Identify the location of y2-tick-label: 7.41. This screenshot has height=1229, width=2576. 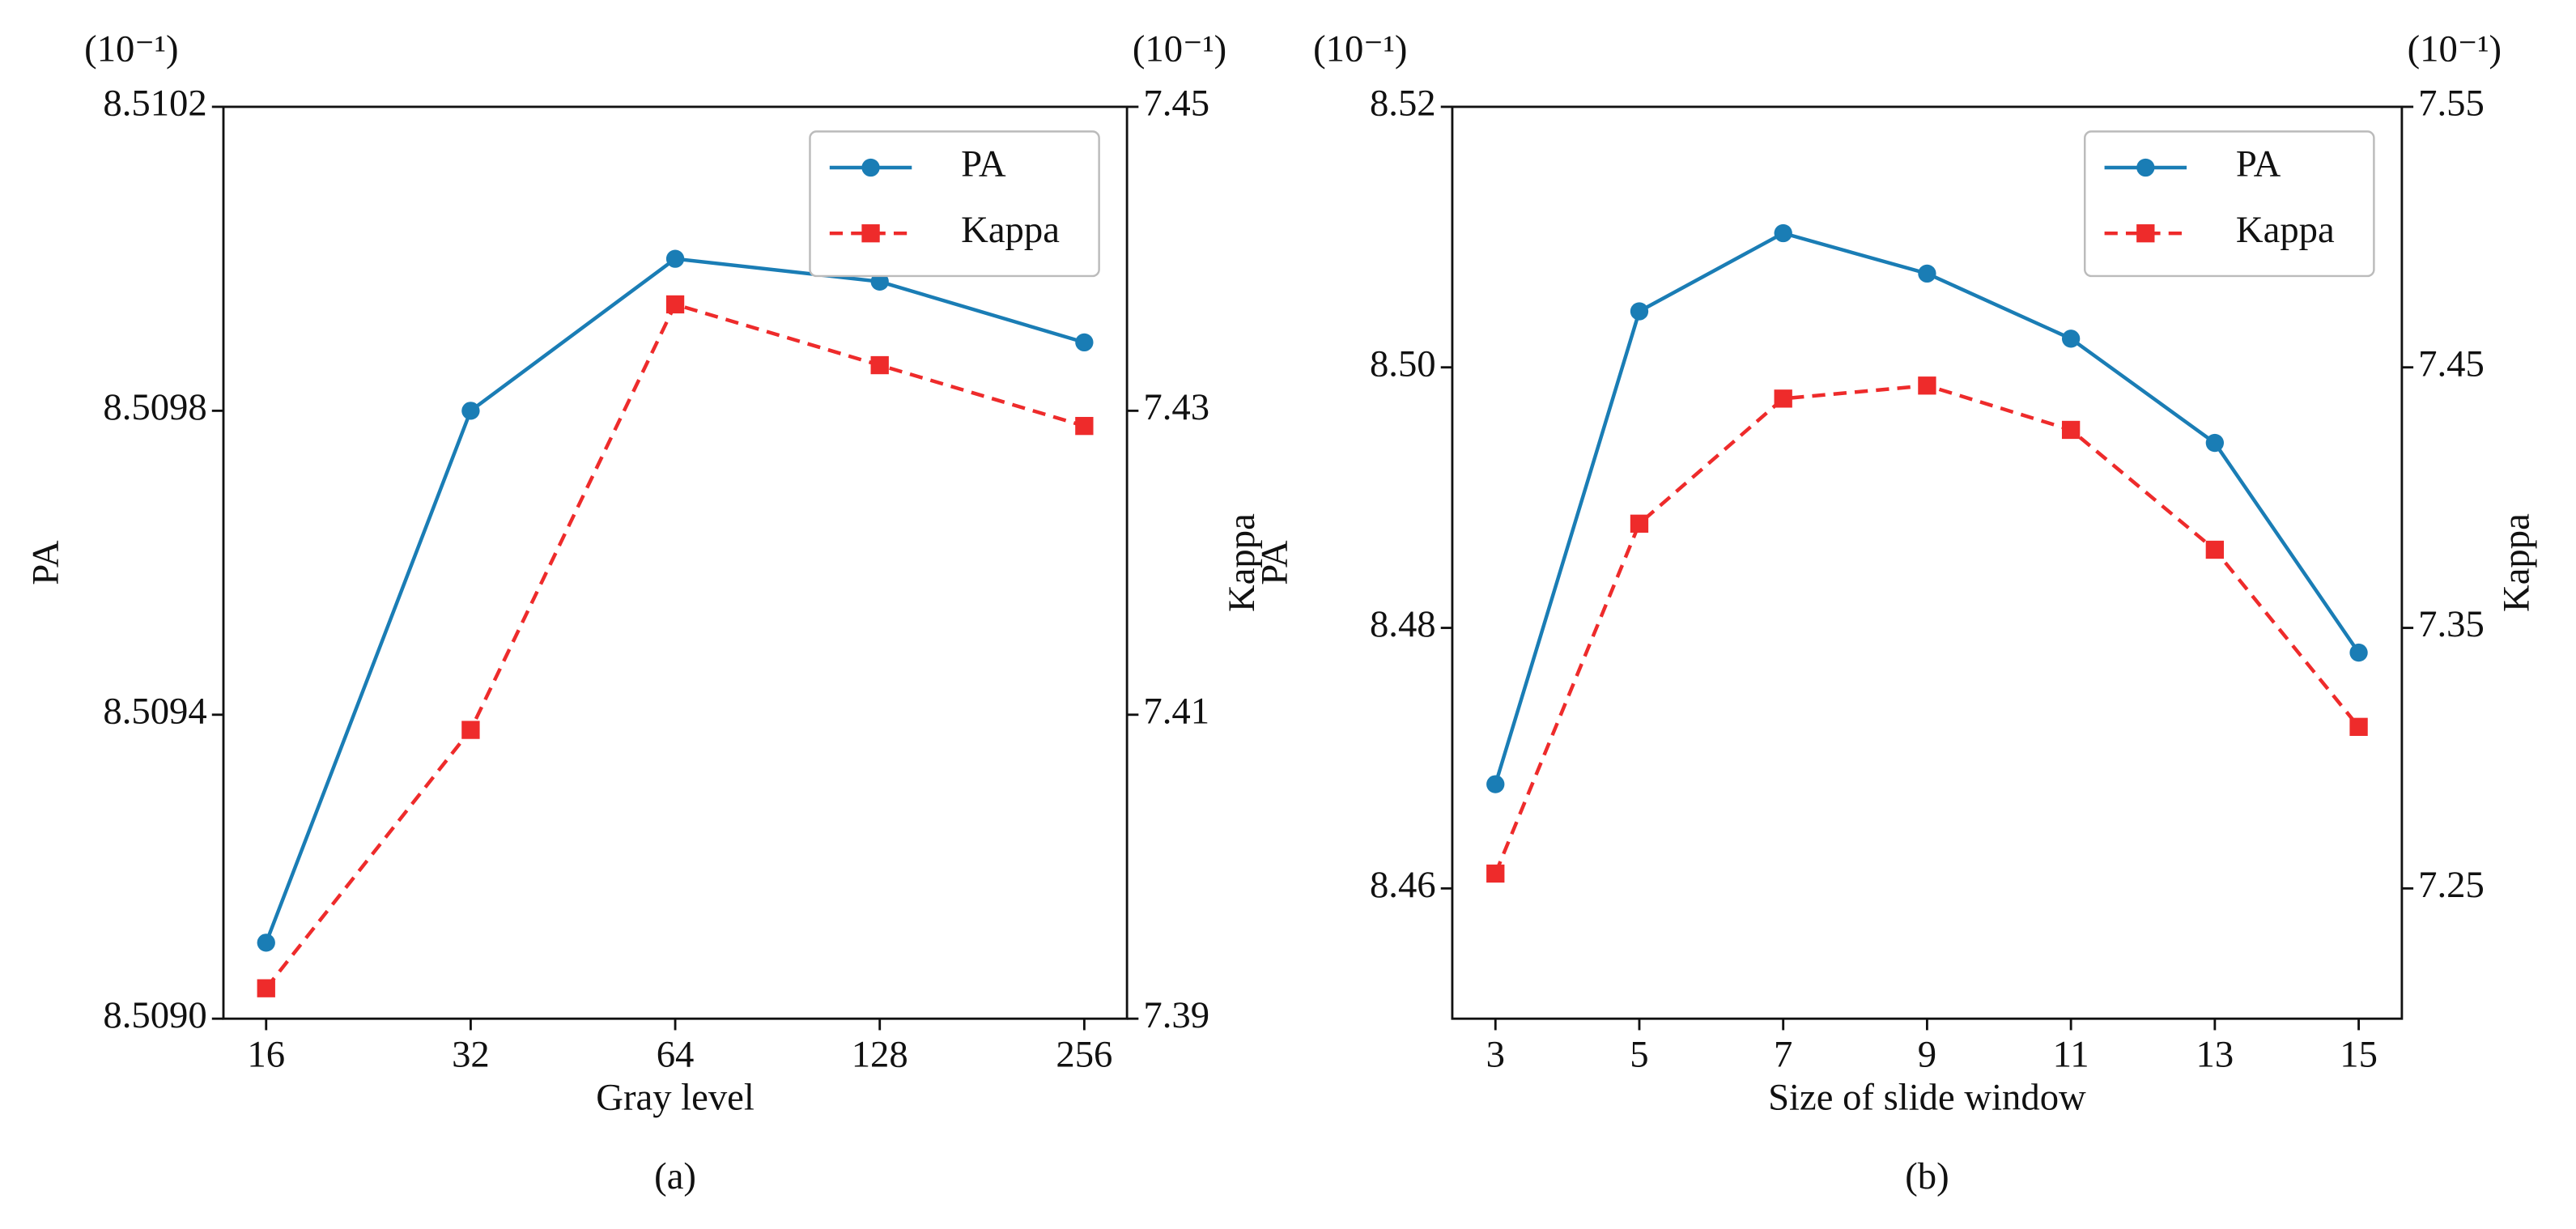
(1176, 711).